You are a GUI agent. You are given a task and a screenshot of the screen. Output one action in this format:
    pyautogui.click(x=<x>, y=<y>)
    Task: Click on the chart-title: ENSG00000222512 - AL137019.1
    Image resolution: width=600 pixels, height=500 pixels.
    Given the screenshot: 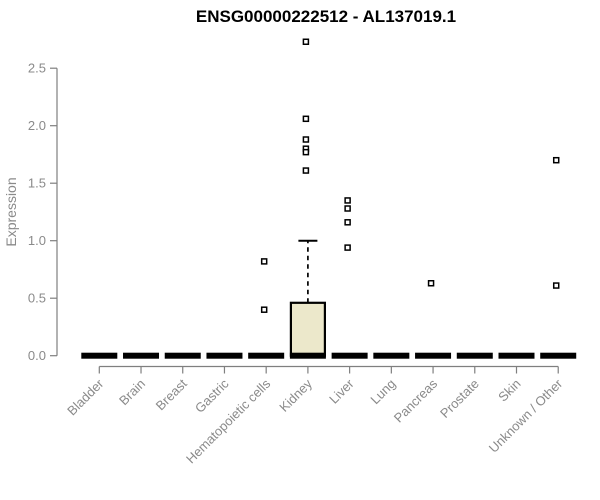 What is the action you would take?
    pyautogui.click(x=326, y=16)
    